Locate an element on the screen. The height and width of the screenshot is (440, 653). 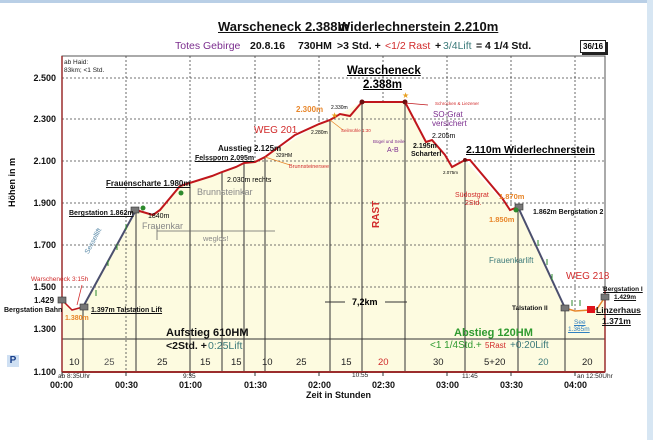
segment-1: 10 is located at coordinates (74, 362).